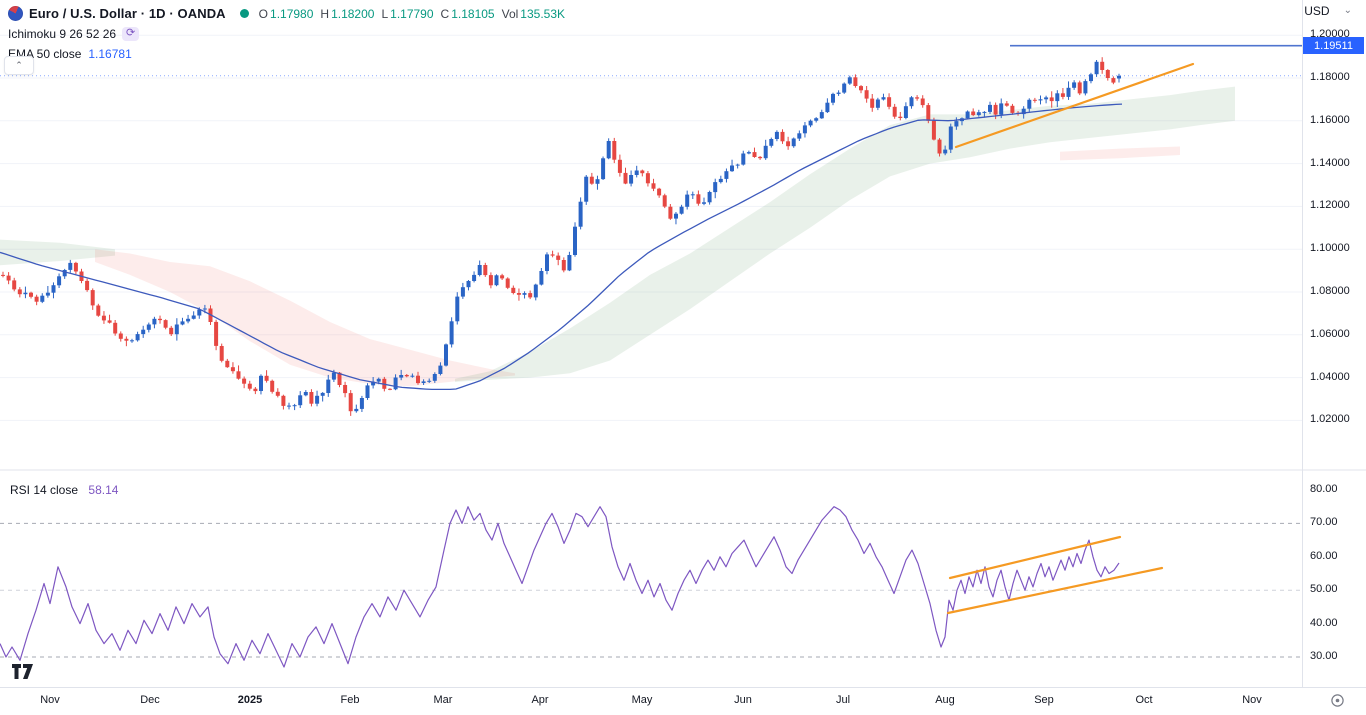 This screenshot has height=715, width=1366. I want to click on low-value: 1.17790, so click(412, 13).